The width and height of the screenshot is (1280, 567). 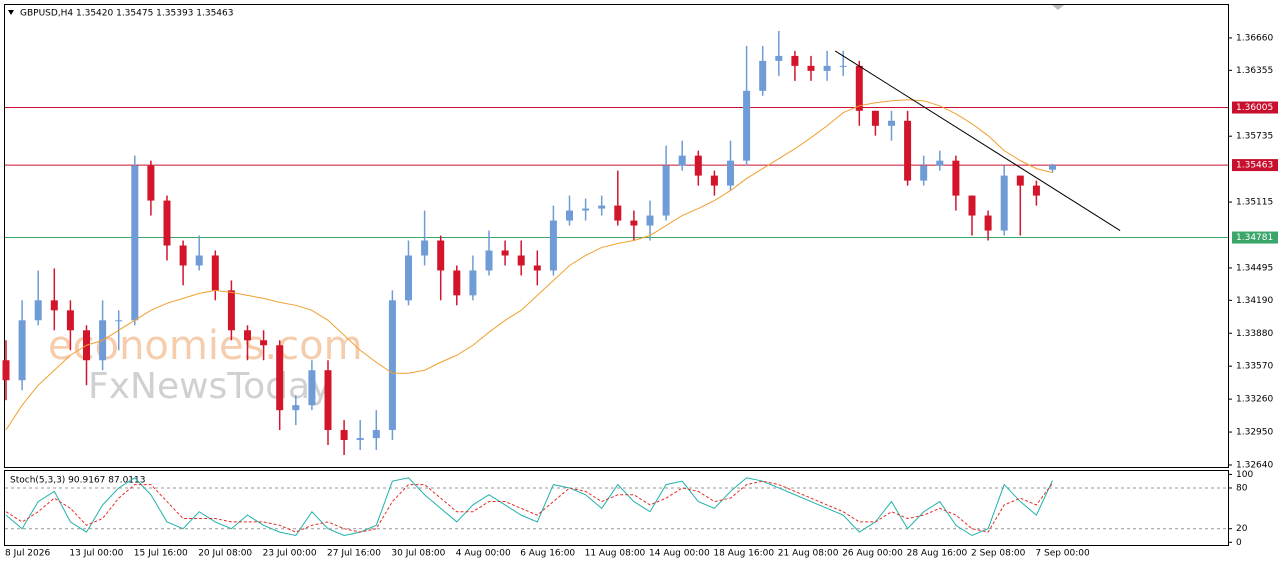 I want to click on level-label: 1.36005, so click(x=1254, y=108).